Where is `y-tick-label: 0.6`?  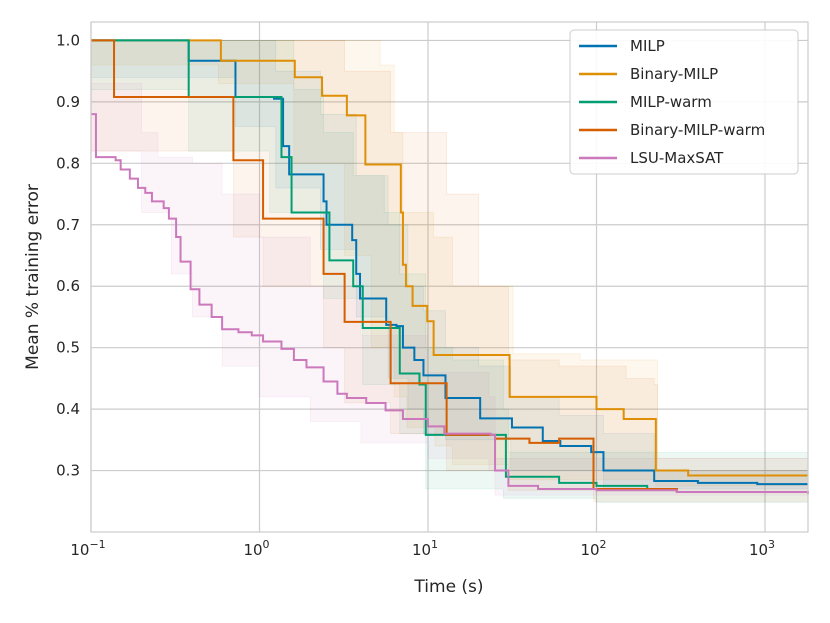 y-tick-label: 0.6 is located at coordinates (68, 286).